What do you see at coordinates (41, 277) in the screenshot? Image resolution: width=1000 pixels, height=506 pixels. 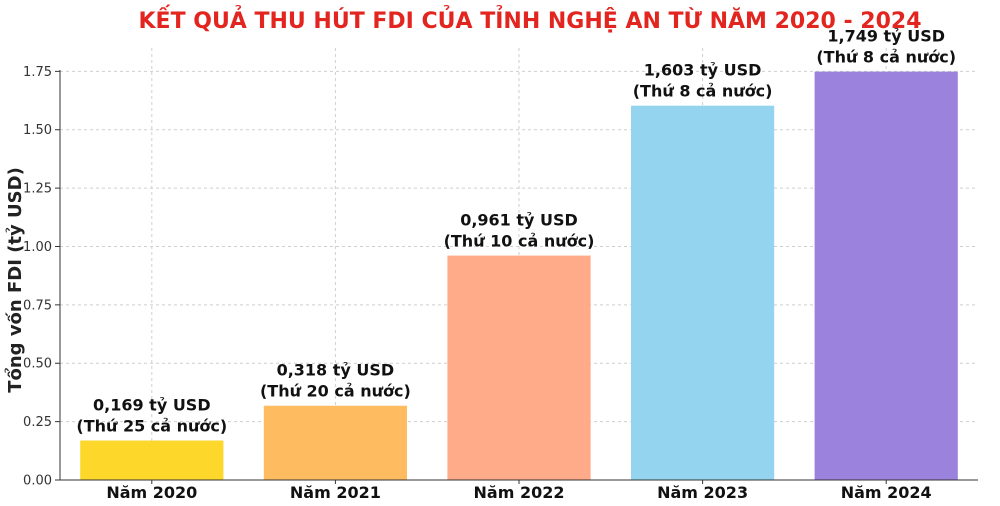 I see `y-axis-ticks: 0.00 0.25 0.50 0.75 1.00 1.25 1.50 1.75` at bounding box center [41, 277].